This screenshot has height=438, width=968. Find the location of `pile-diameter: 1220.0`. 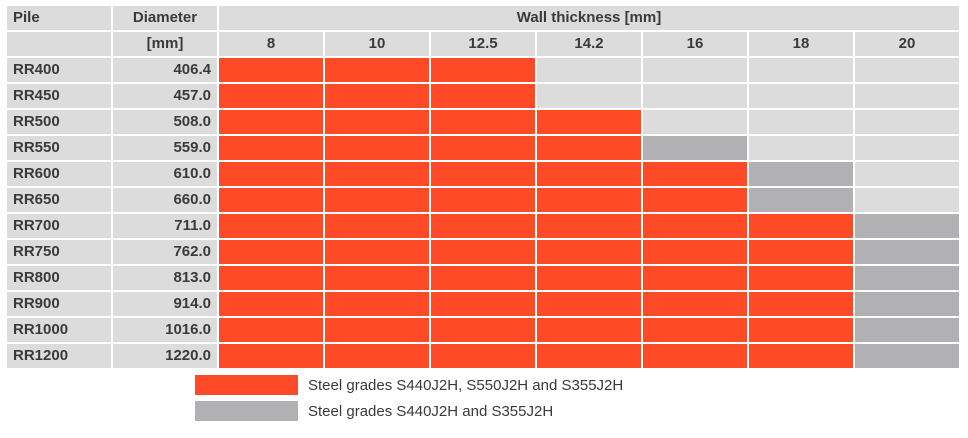

pile-diameter: 1220.0 is located at coordinates (165, 356).